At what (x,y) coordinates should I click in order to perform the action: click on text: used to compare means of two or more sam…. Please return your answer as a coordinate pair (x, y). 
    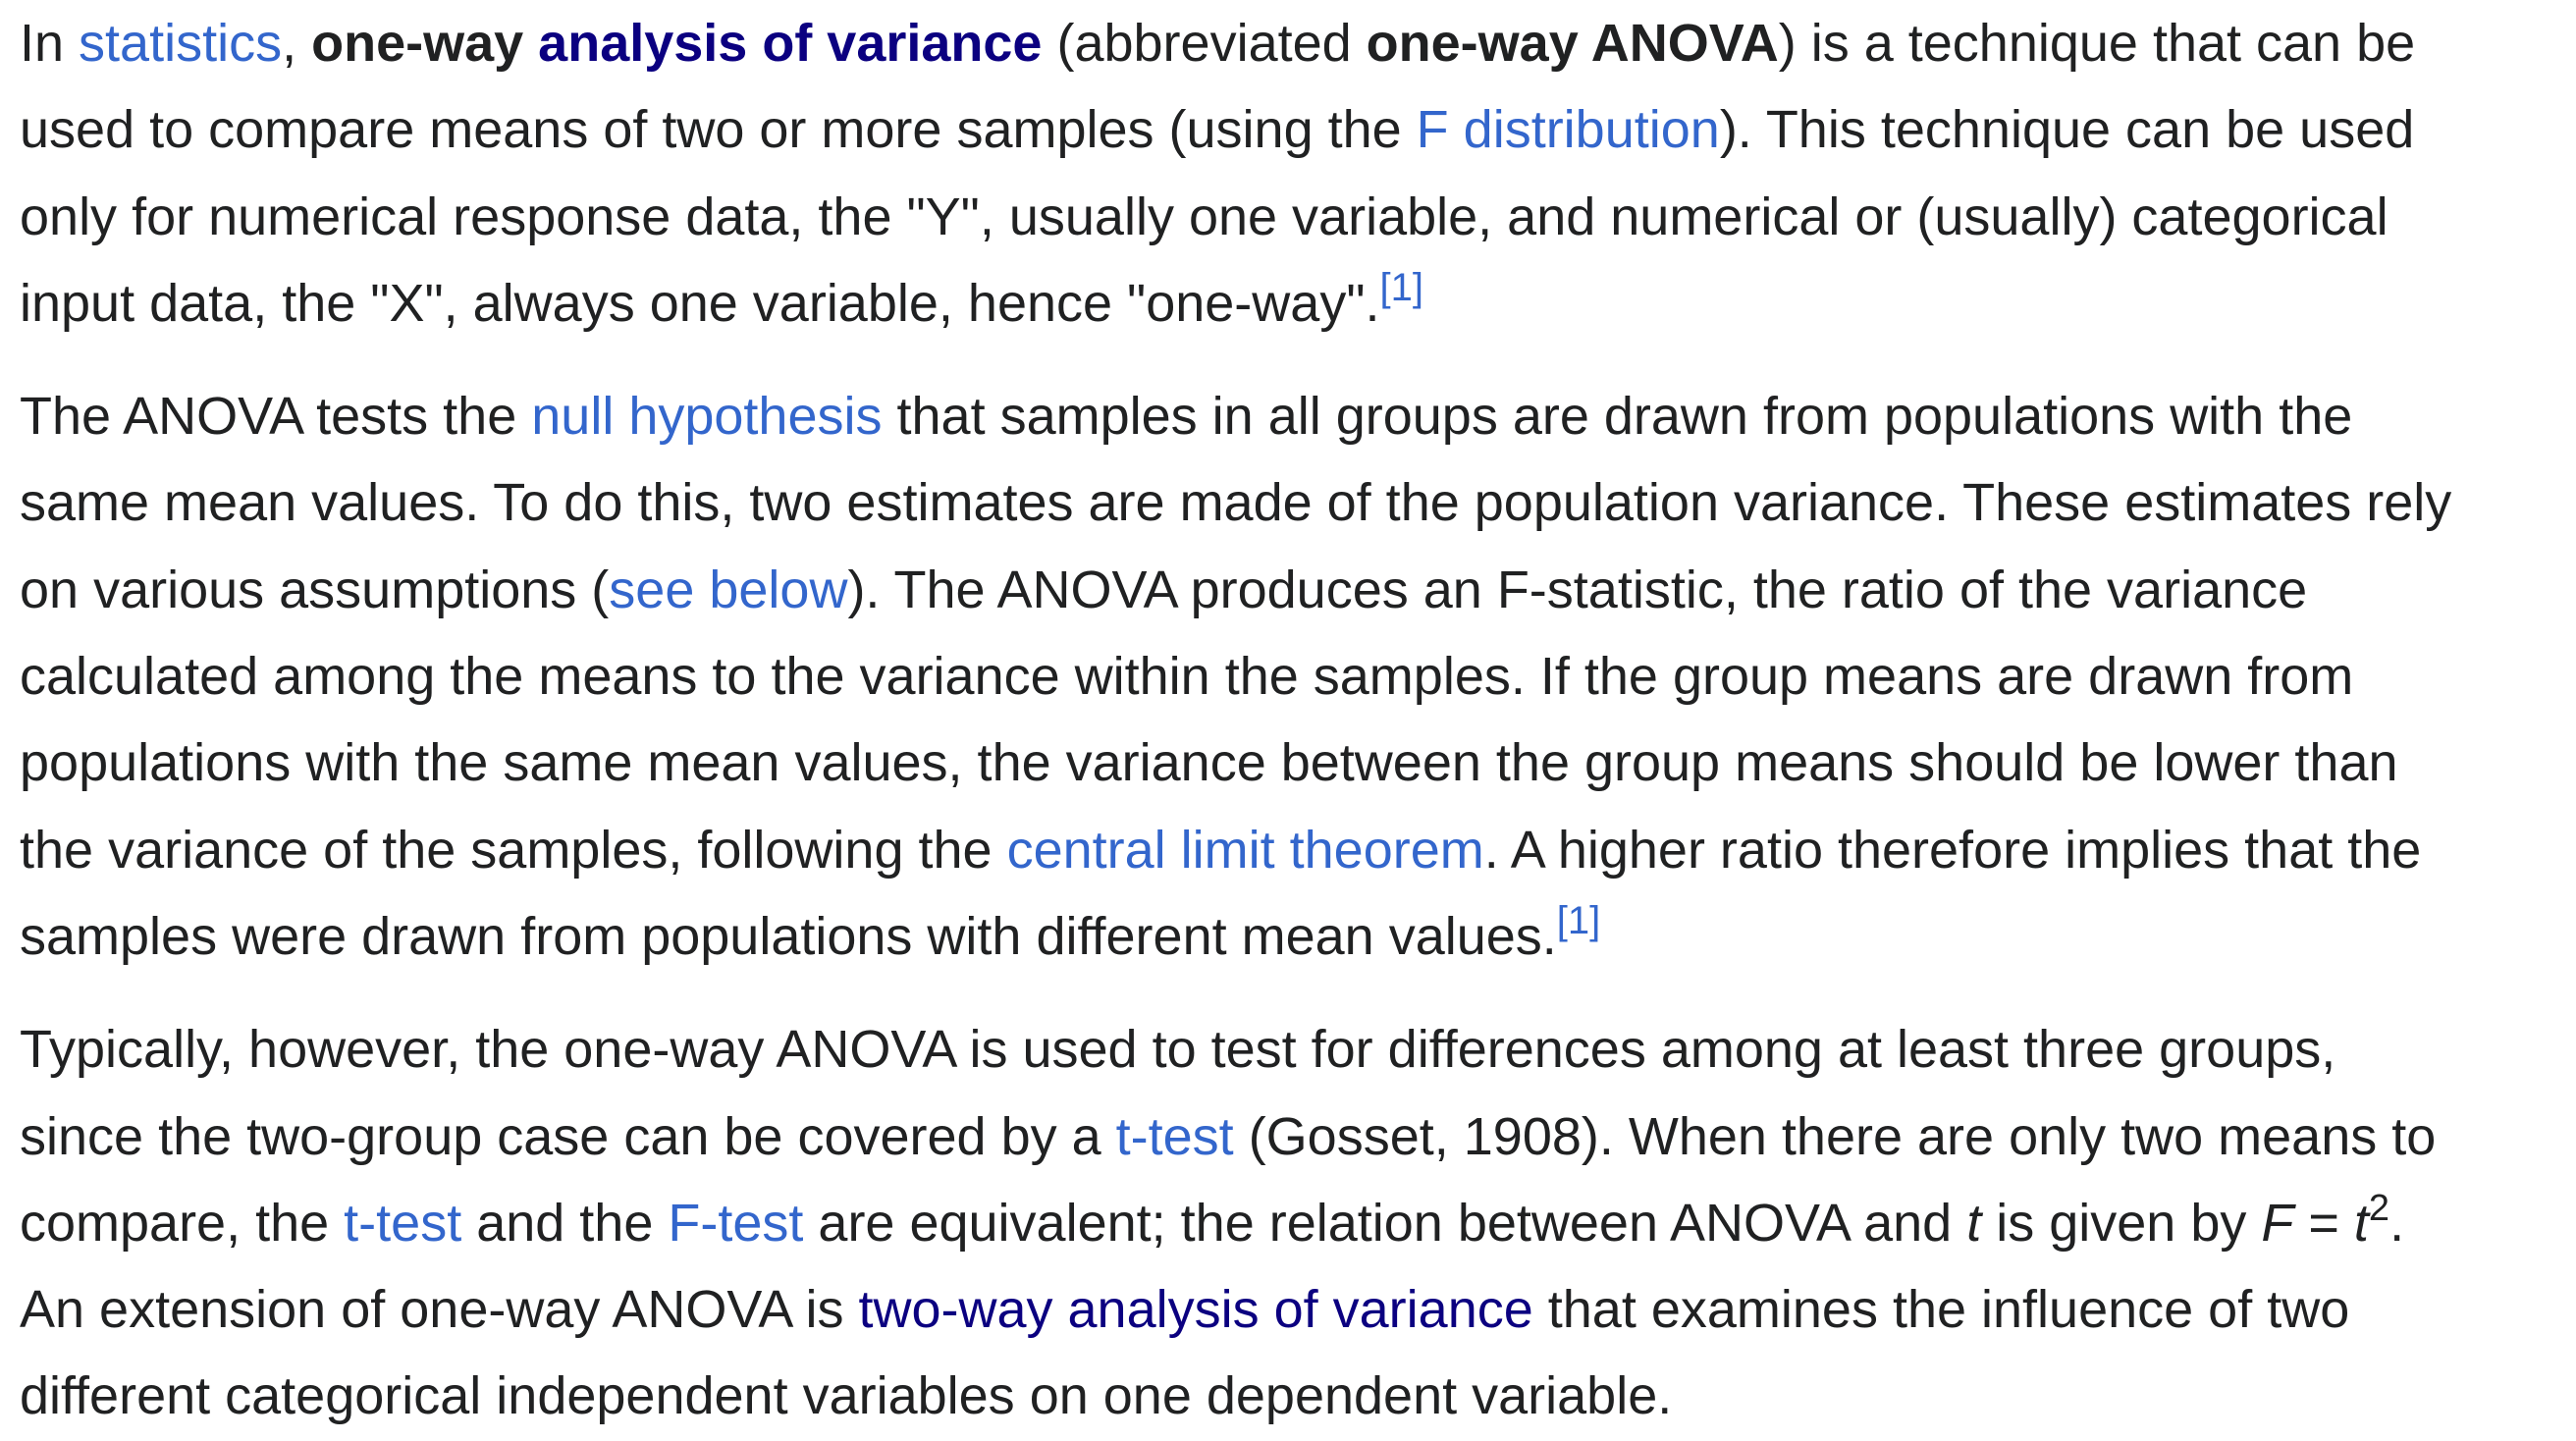
    Looking at the image, I should click on (718, 130).